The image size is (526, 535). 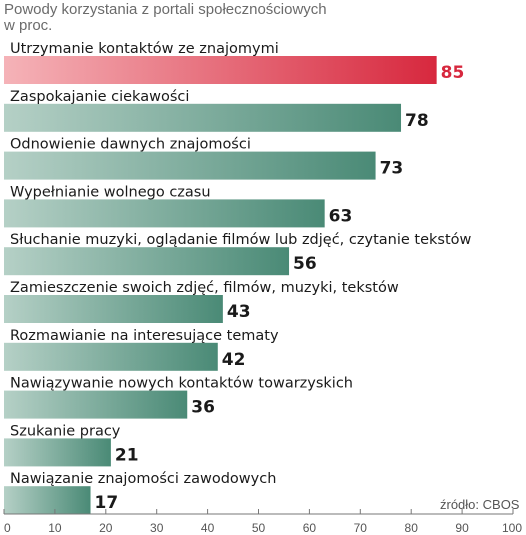 What do you see at coordinates (462, 528) in the screenshot?
I see `x-tick-label-90: 90` at bounding box center [462, 528].